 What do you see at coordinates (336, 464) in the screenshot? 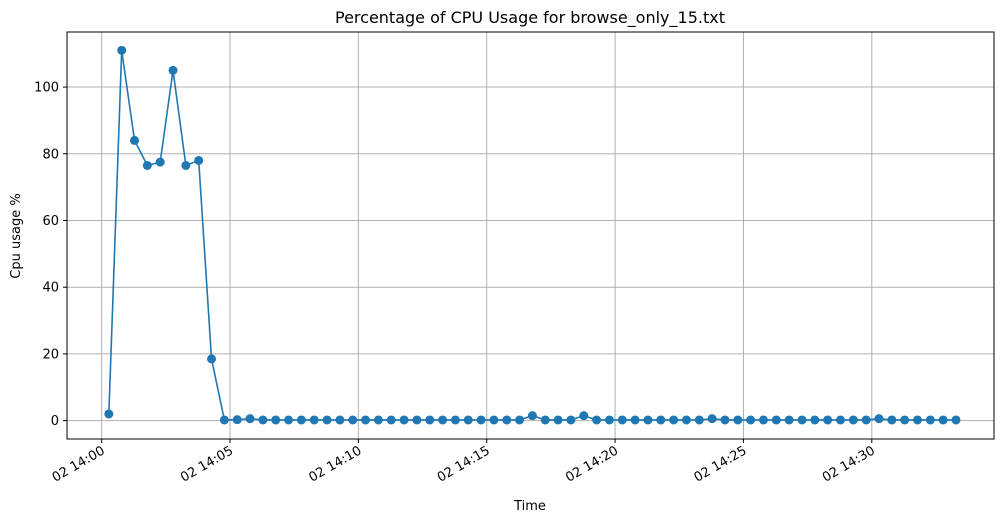
I see `x-tick-label: 02 14:10` at bounding box center [336, 464].